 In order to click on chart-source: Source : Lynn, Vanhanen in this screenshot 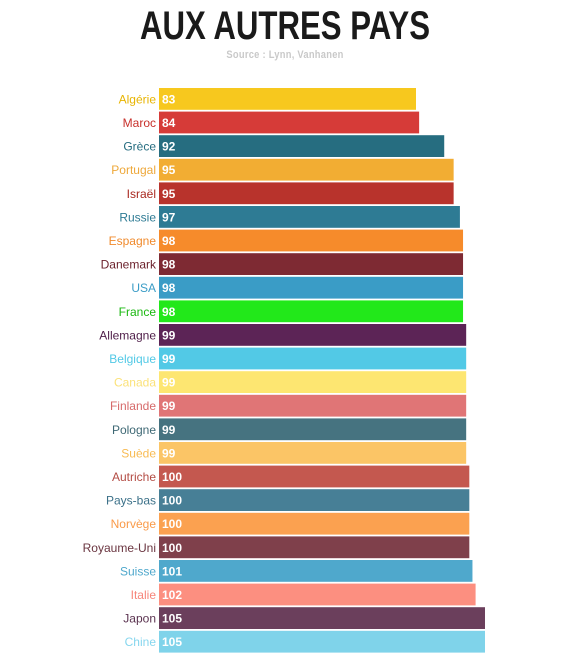, I will do `click(285, 55)`.